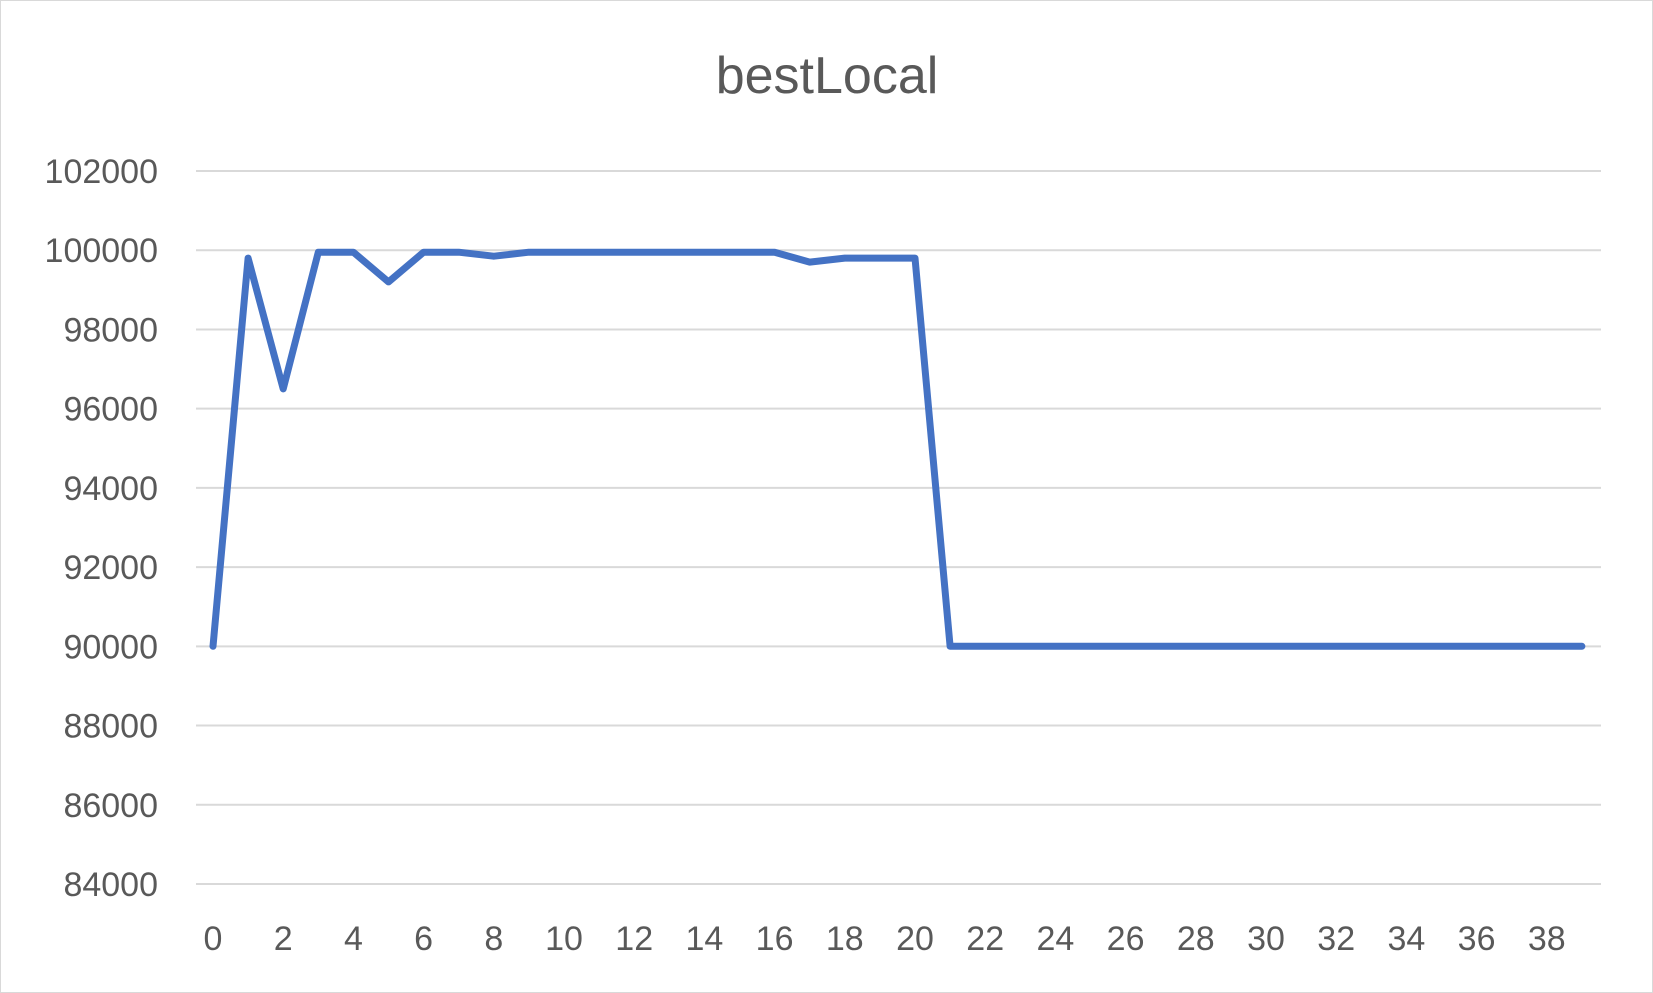 The image size is (1653, 993). Describe the element at coordinates (110, 330) in the screenshot. I see `y-tick-label: 98000` at that location.